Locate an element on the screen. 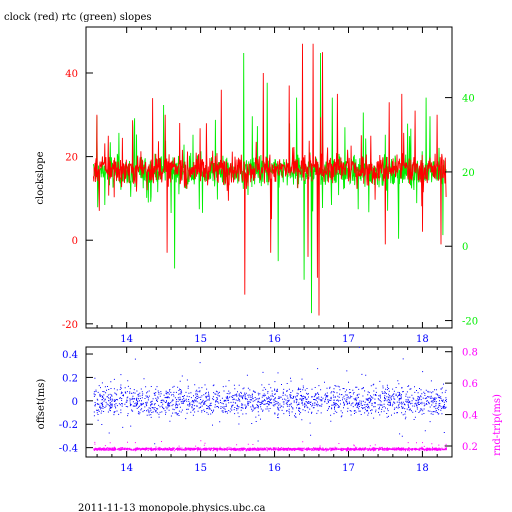 The image size is (512, 512). lower-y-left-tick-label-3: 0.2 is located at coordinates (70, 378).